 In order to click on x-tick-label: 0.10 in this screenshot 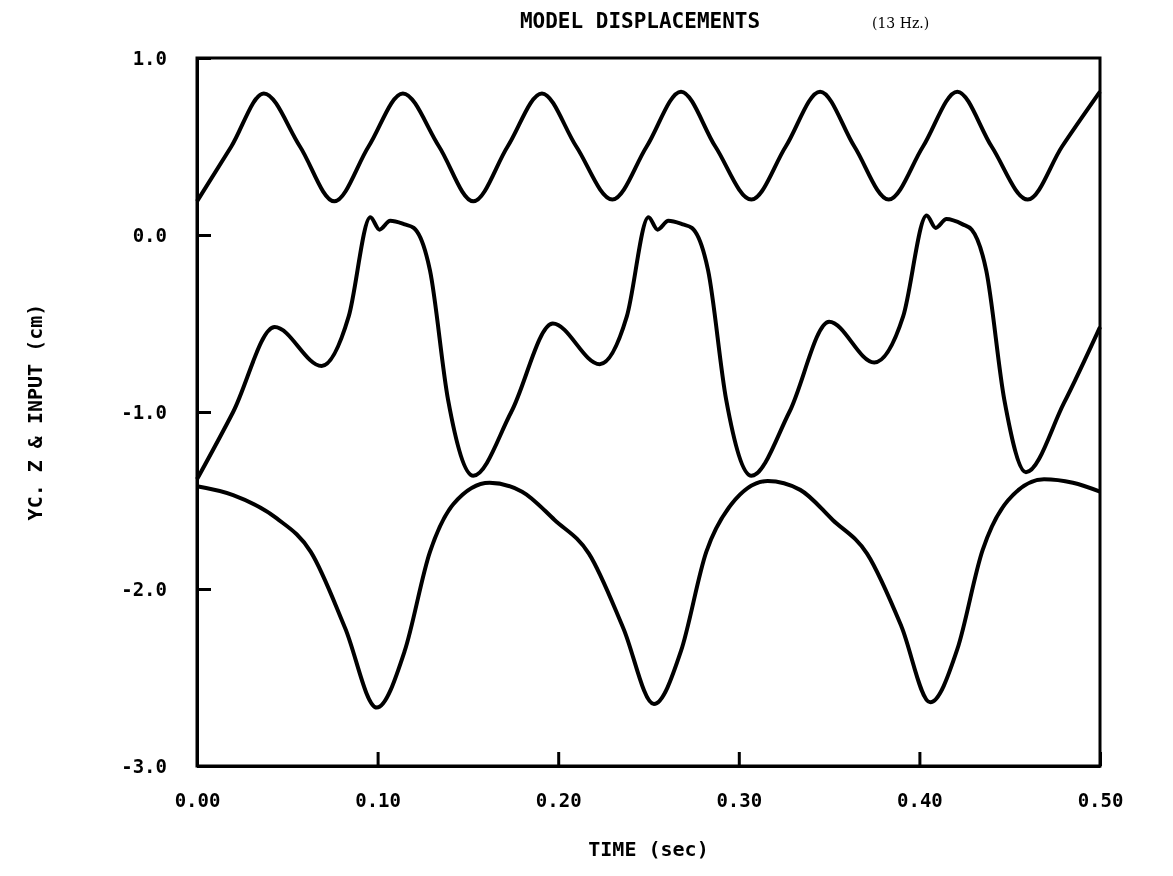, I will do `click(378, 800)`.